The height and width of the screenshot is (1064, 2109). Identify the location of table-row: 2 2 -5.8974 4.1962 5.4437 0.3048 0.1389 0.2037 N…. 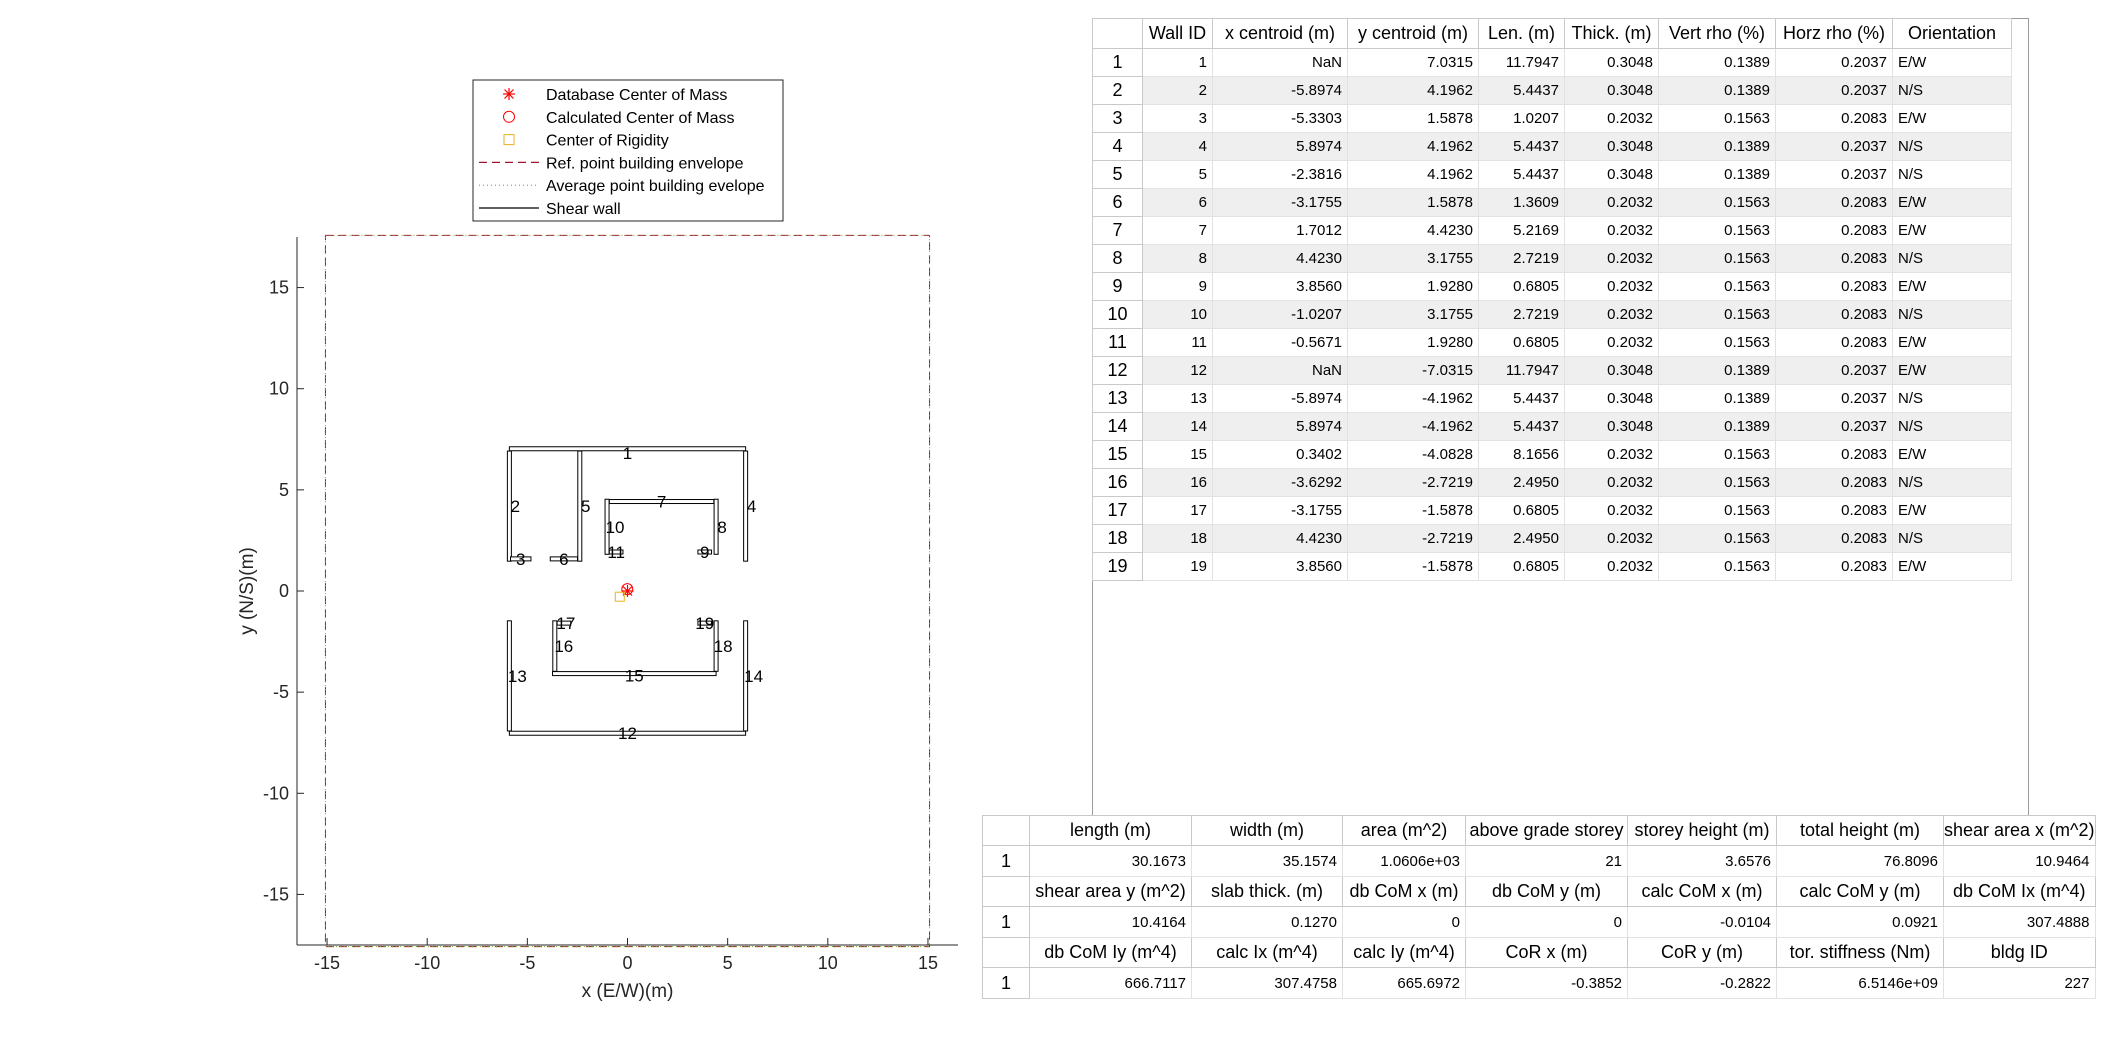
(1552, 90).